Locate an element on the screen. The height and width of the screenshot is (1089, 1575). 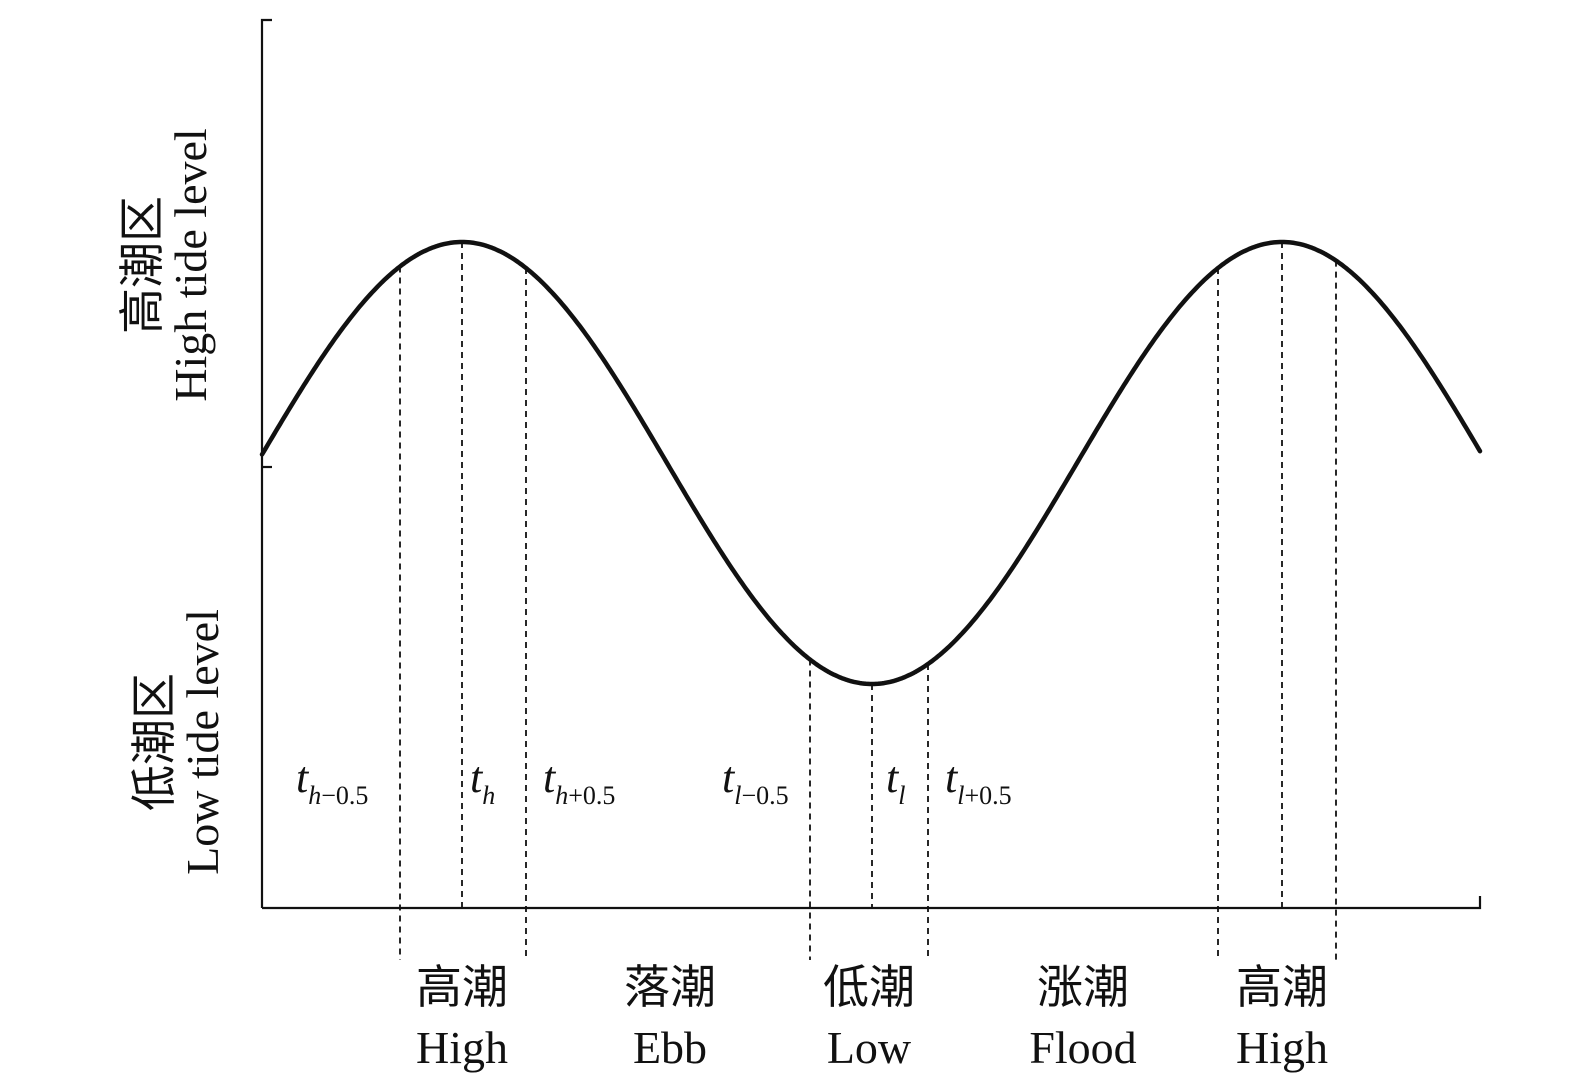
y-axis-labels: 高潮区 High tide level 低潮区 Low tide level is located at coordinates (172, 501).